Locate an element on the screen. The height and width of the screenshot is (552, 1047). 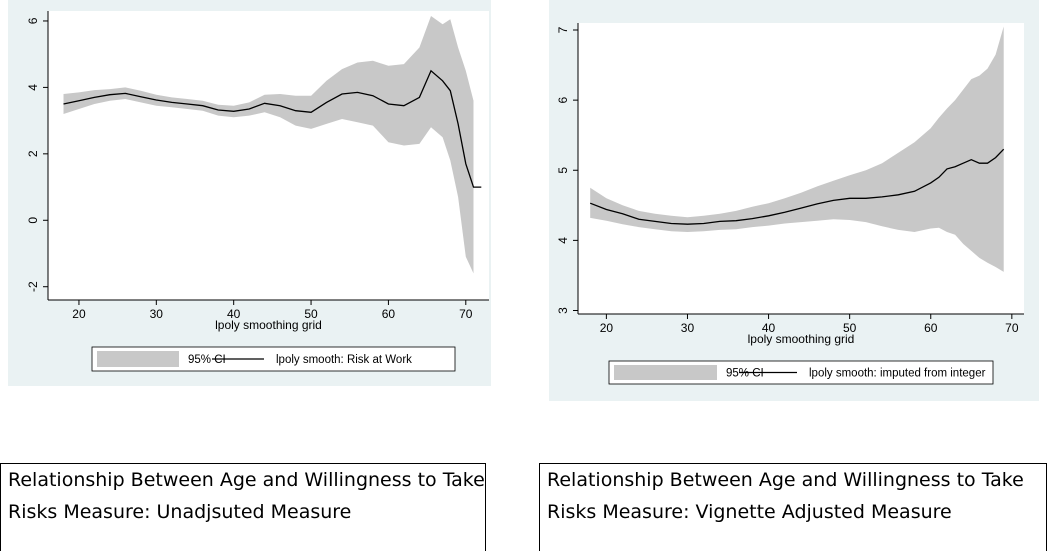
right-y-tick-label: 4 is located at coordinates (563, 240).